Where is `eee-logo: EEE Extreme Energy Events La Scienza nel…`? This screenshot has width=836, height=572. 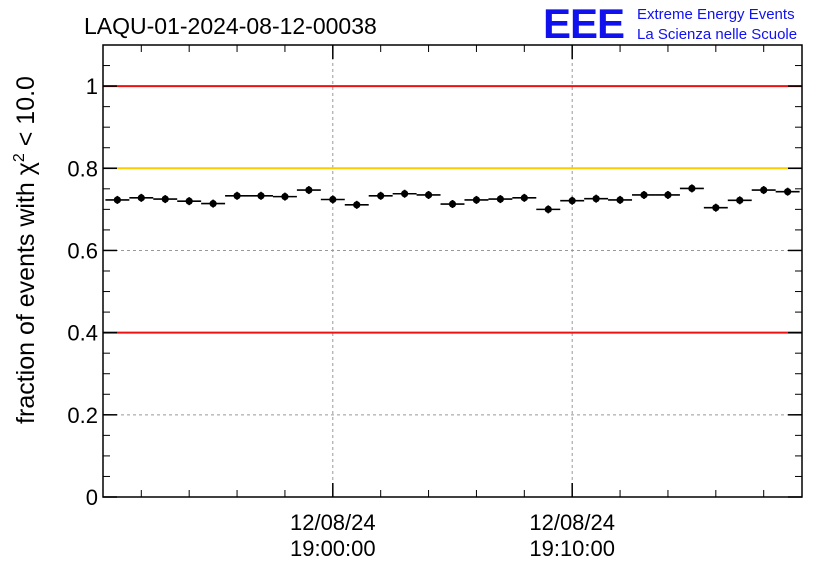 eee-logo: EEE Extreme Energy Events La Scienza nel… is located at coordinates (670, 23).